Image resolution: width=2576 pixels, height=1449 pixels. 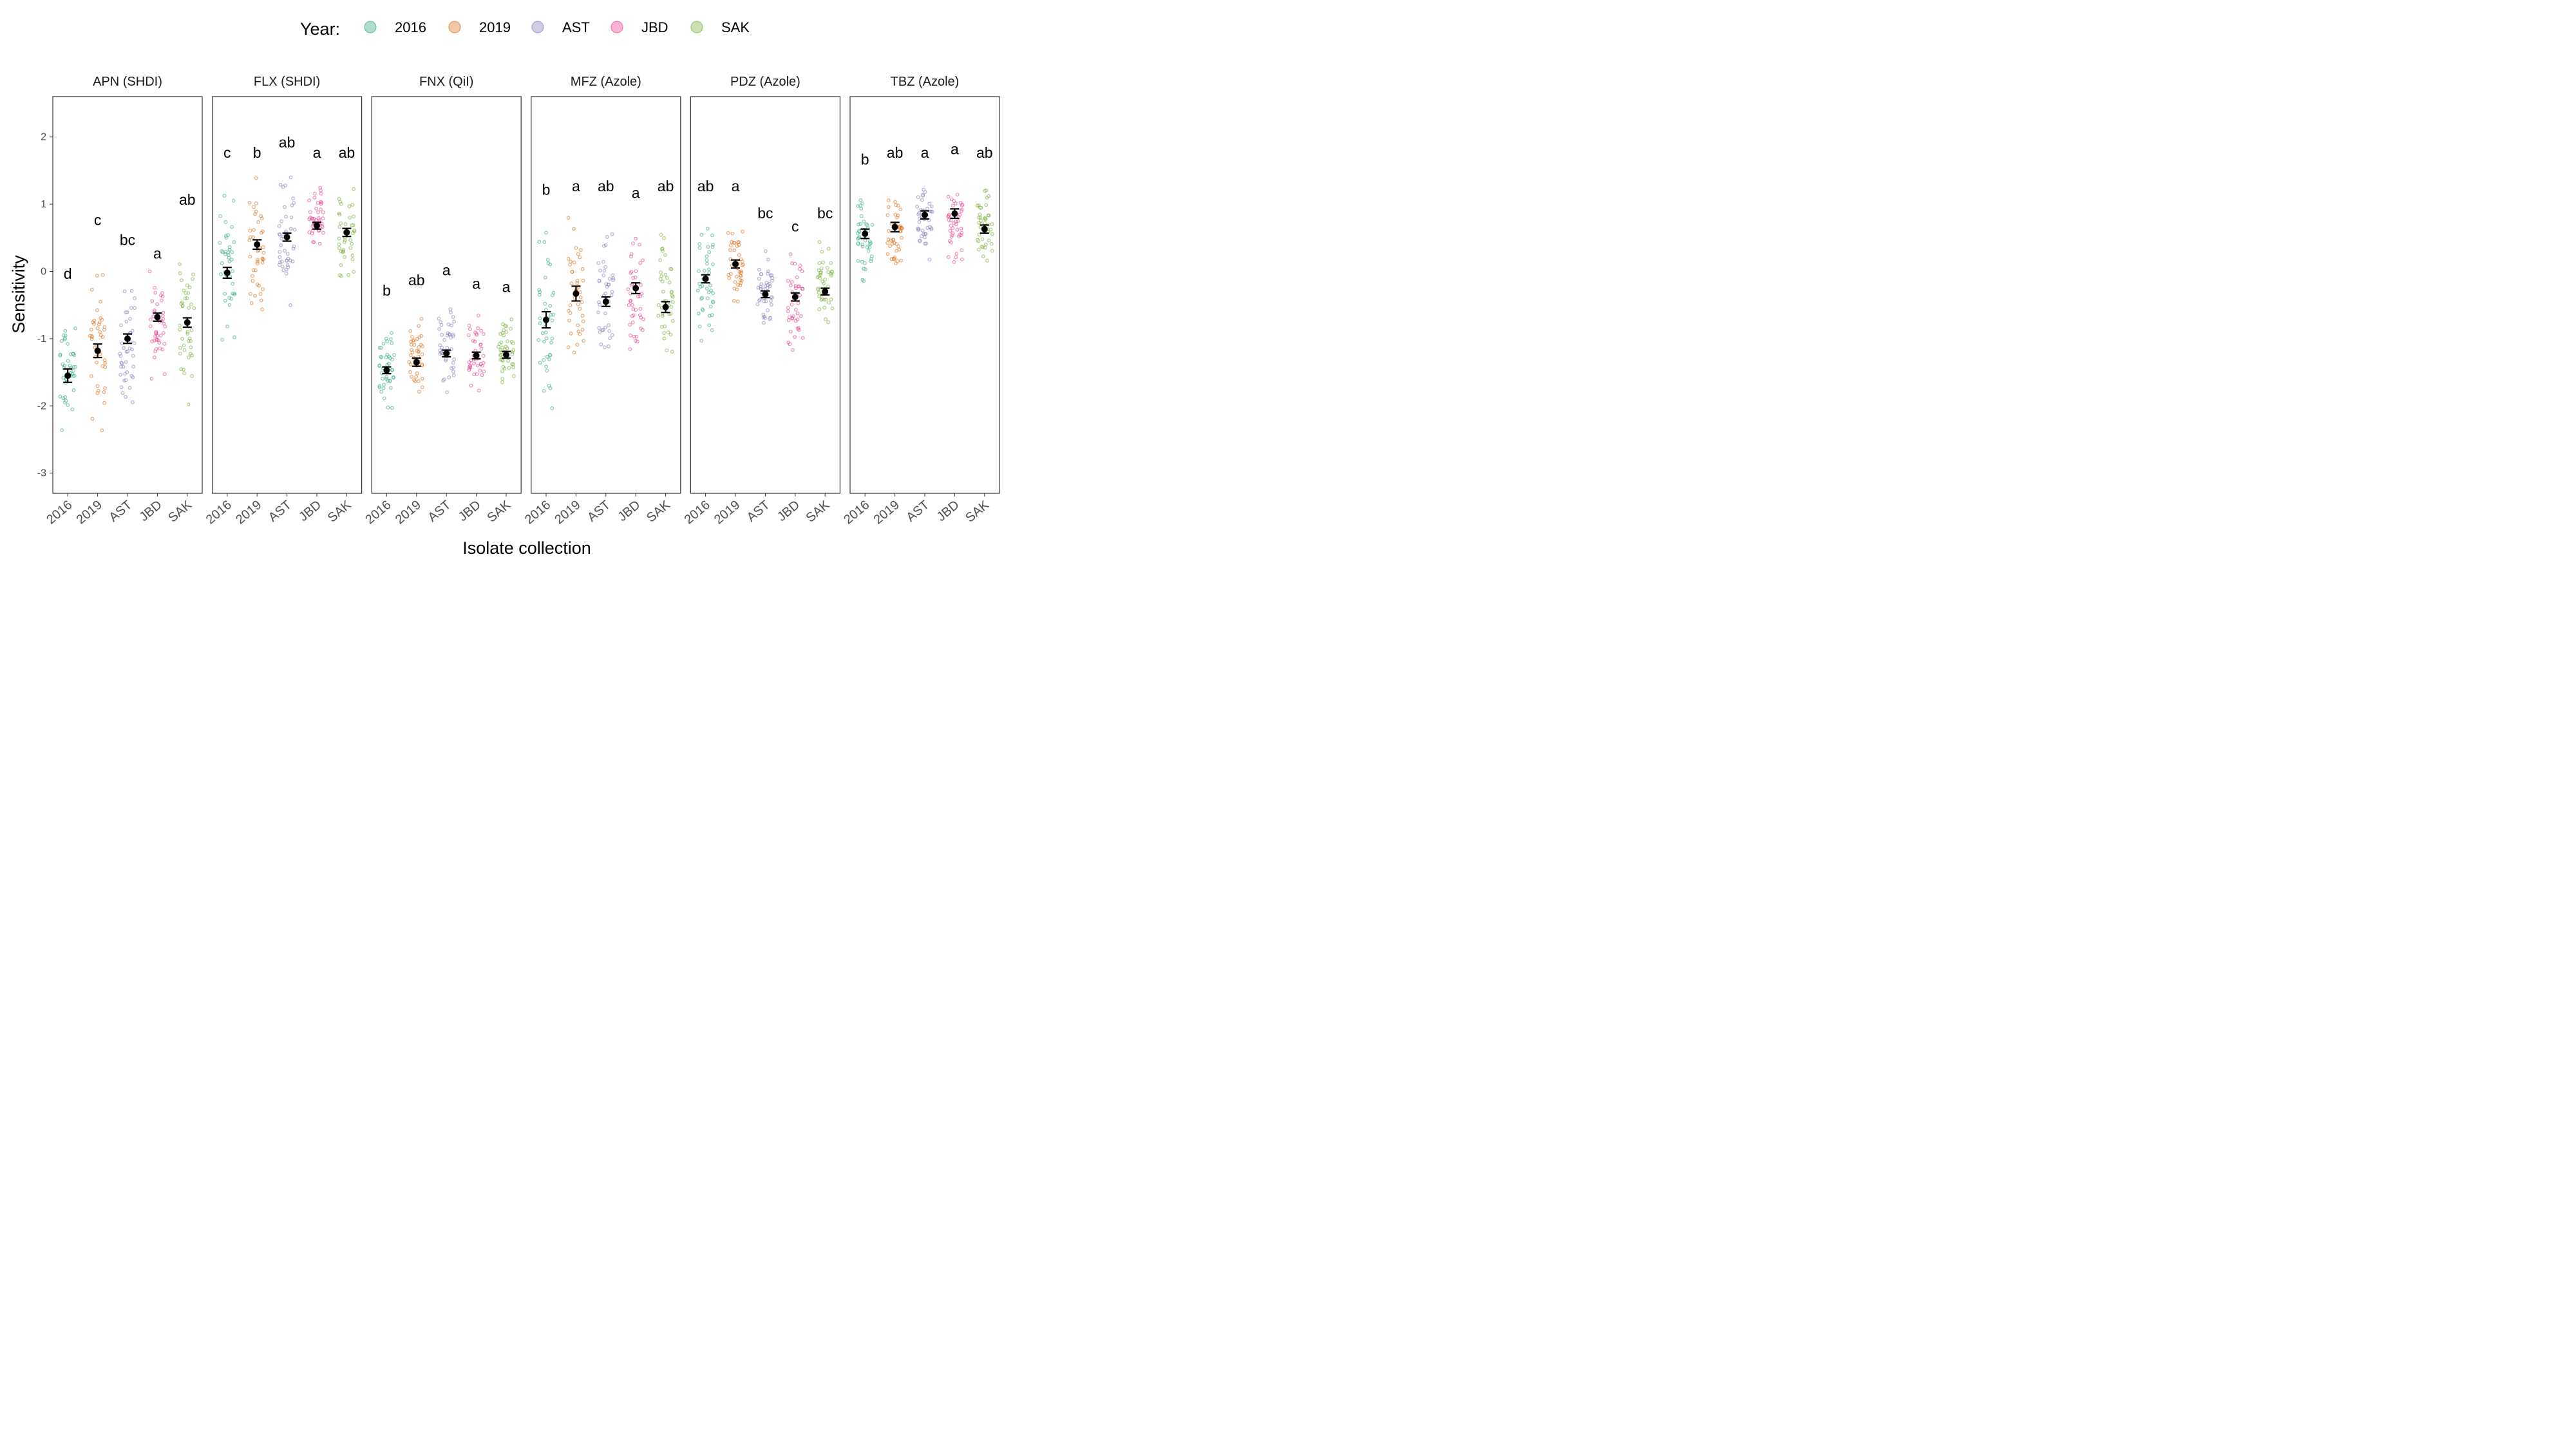 What do you see at coordinates (416, 280) in the screenshot?
I see `significance-letter: ab` at bounding box center [416, 280].